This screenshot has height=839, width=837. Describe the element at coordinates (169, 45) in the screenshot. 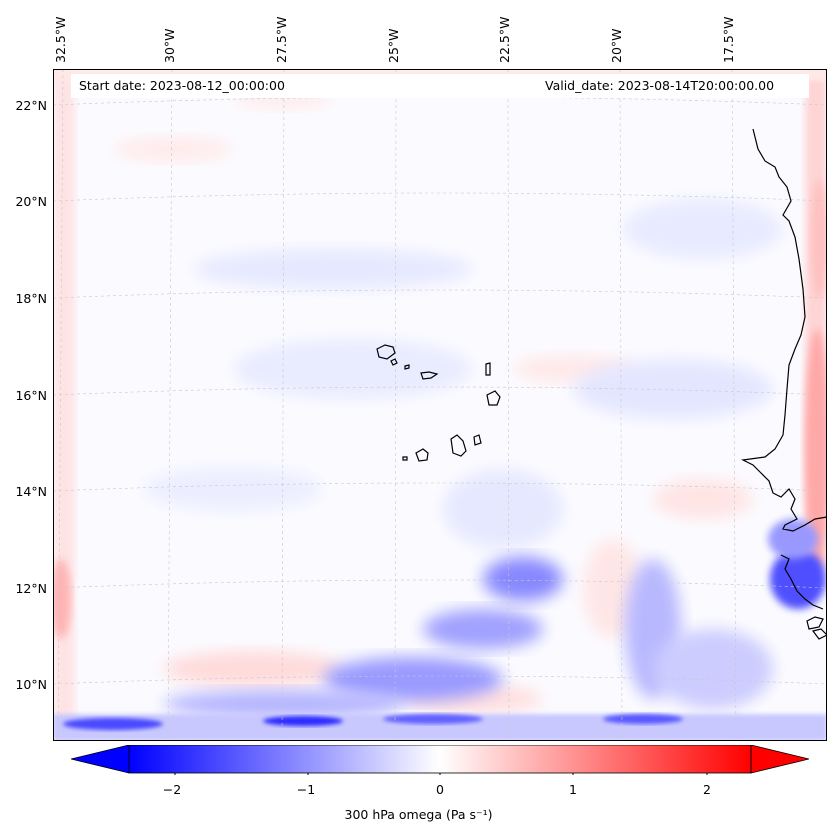

I see `lon-label: 30°W` at that location.